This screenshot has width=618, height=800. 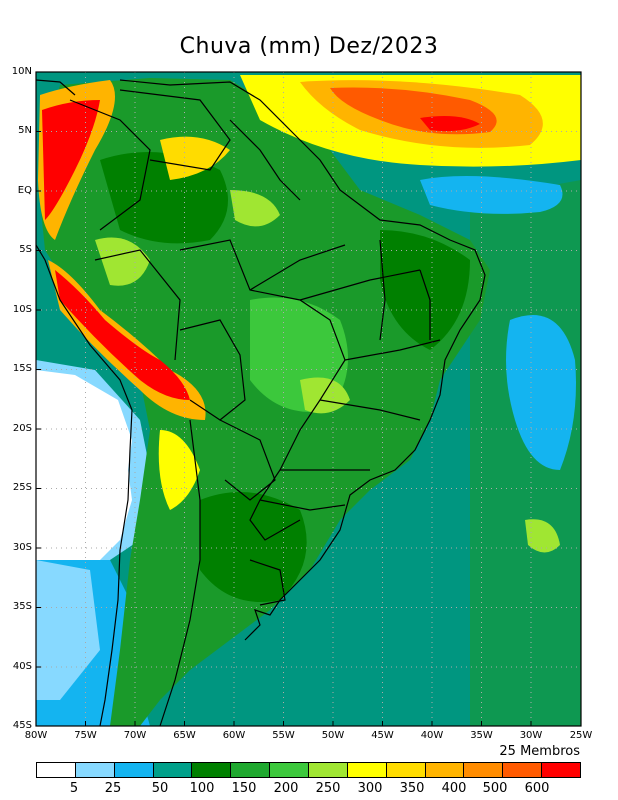 What do you see at coordinates (24, 190) in the screenshot?
I see `lat-label-eq: EQ` at bounding box center [24, 190].